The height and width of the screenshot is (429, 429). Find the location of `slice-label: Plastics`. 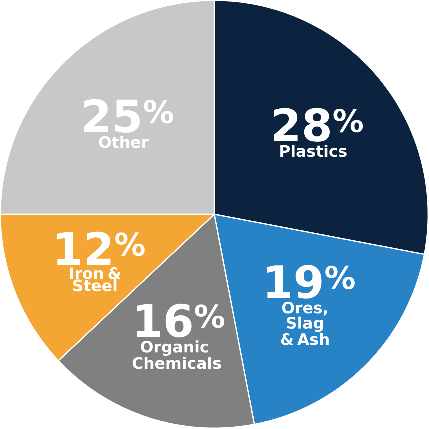

slice-label: Plastics is located at coordinates (313, 151).